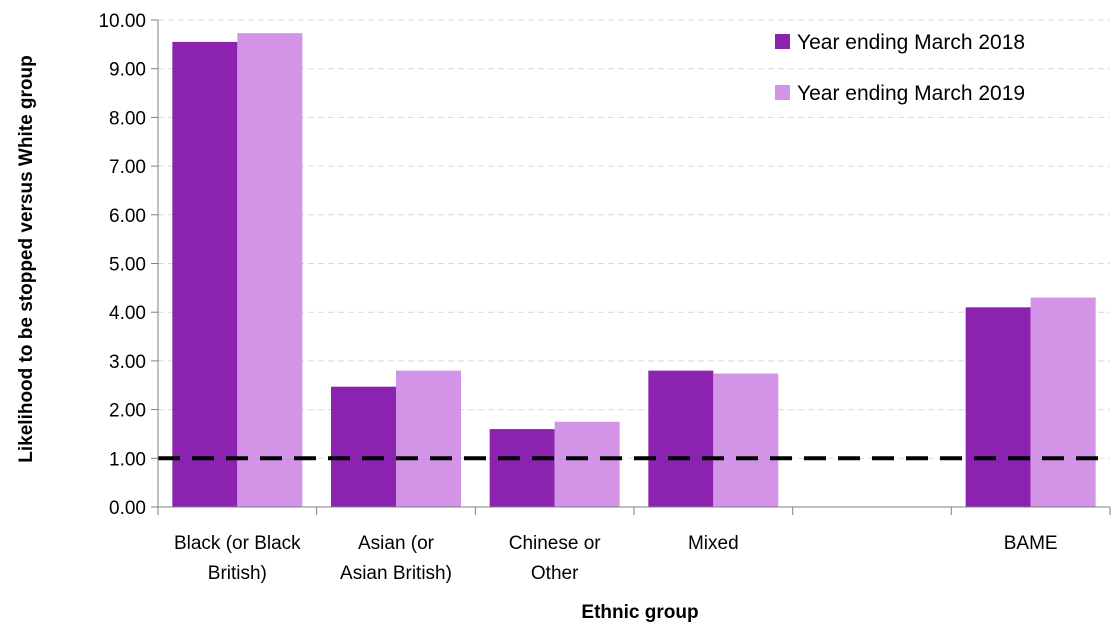  I want to click on x-axis-title: Ethnic group, so click(639, 612).